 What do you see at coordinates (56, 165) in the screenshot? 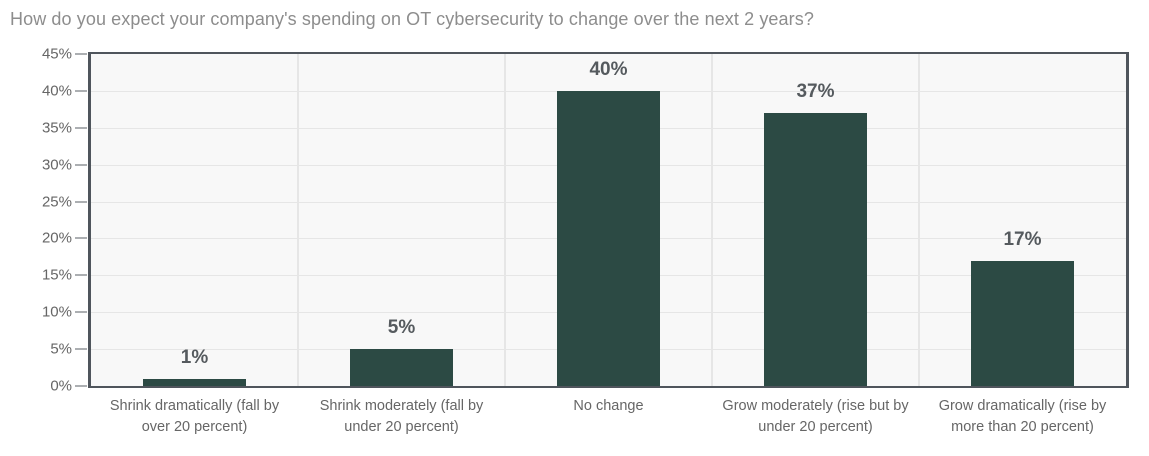
I see `y-axis-tick-label: 30%` at bounding box center [56, 165].